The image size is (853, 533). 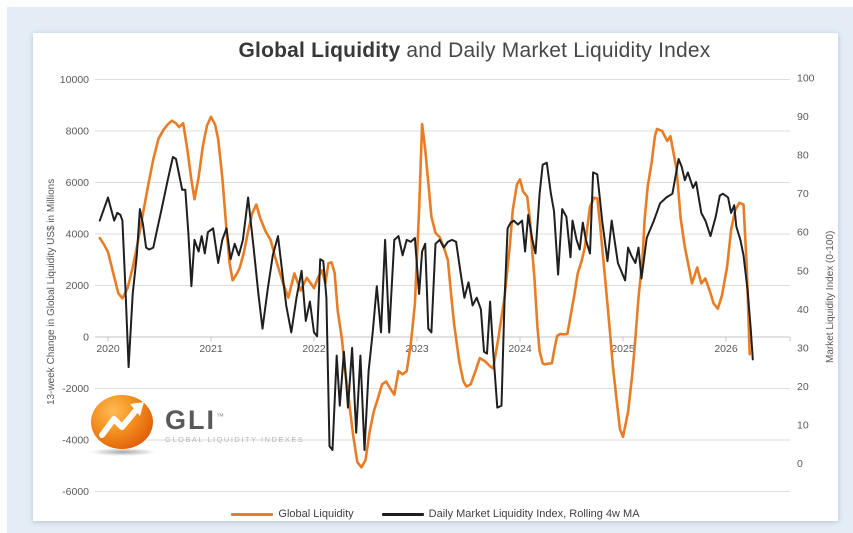 What do you see at coordinates (555, 50) in the screenshot?
I see `chart-title-regular: and Daily Market Liquidity Index` at bounding box center [555, 50].